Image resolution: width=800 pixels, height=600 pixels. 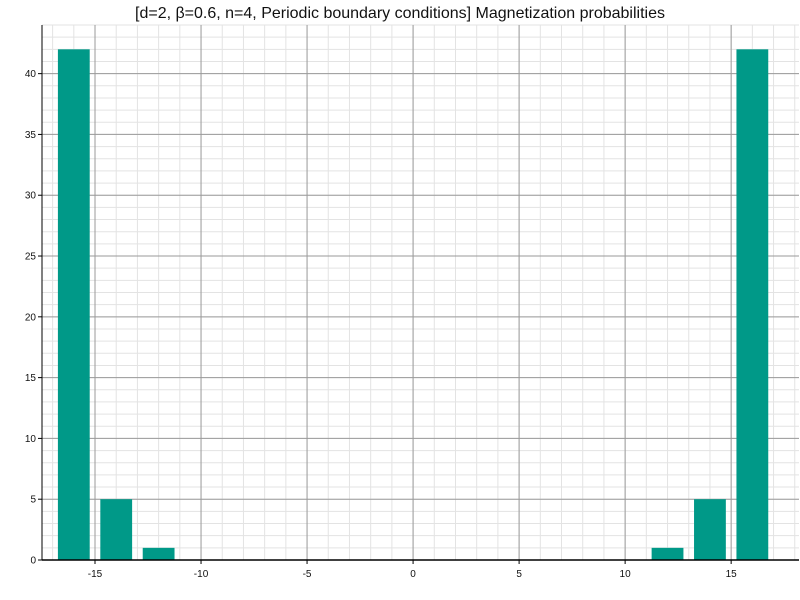 I want to click on y-tick-label: 0, so click(x=33, y=561).